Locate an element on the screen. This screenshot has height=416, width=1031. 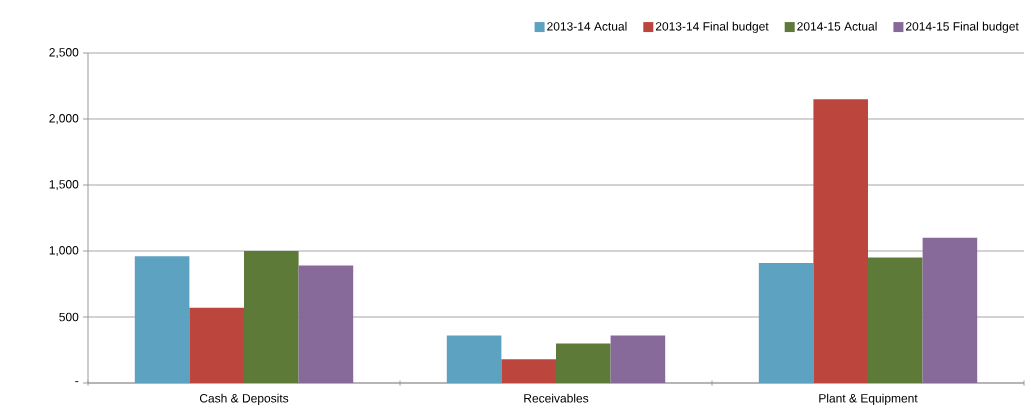
y-tick-label: 2,500 is located at coordinates (64, 53).